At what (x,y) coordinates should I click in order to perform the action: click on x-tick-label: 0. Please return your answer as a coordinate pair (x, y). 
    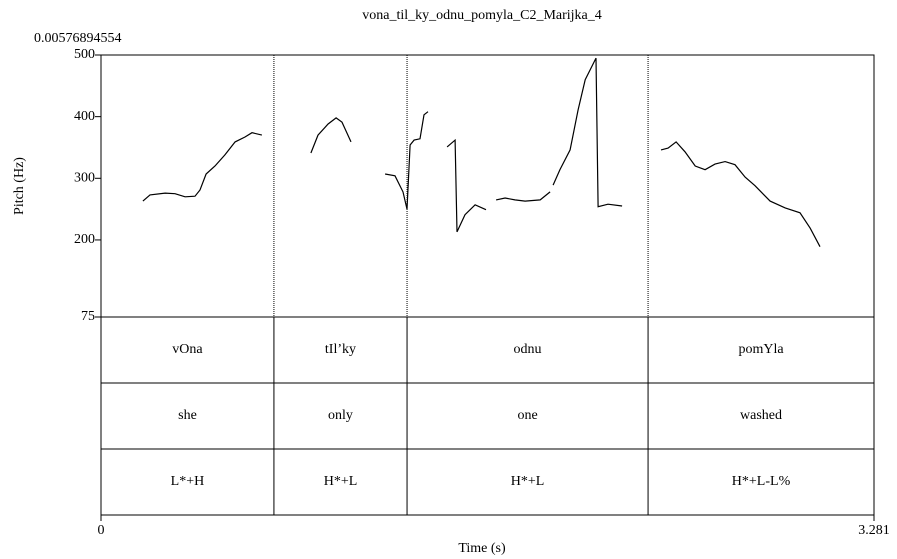
    Looking at the image, I should click on (101, 530).